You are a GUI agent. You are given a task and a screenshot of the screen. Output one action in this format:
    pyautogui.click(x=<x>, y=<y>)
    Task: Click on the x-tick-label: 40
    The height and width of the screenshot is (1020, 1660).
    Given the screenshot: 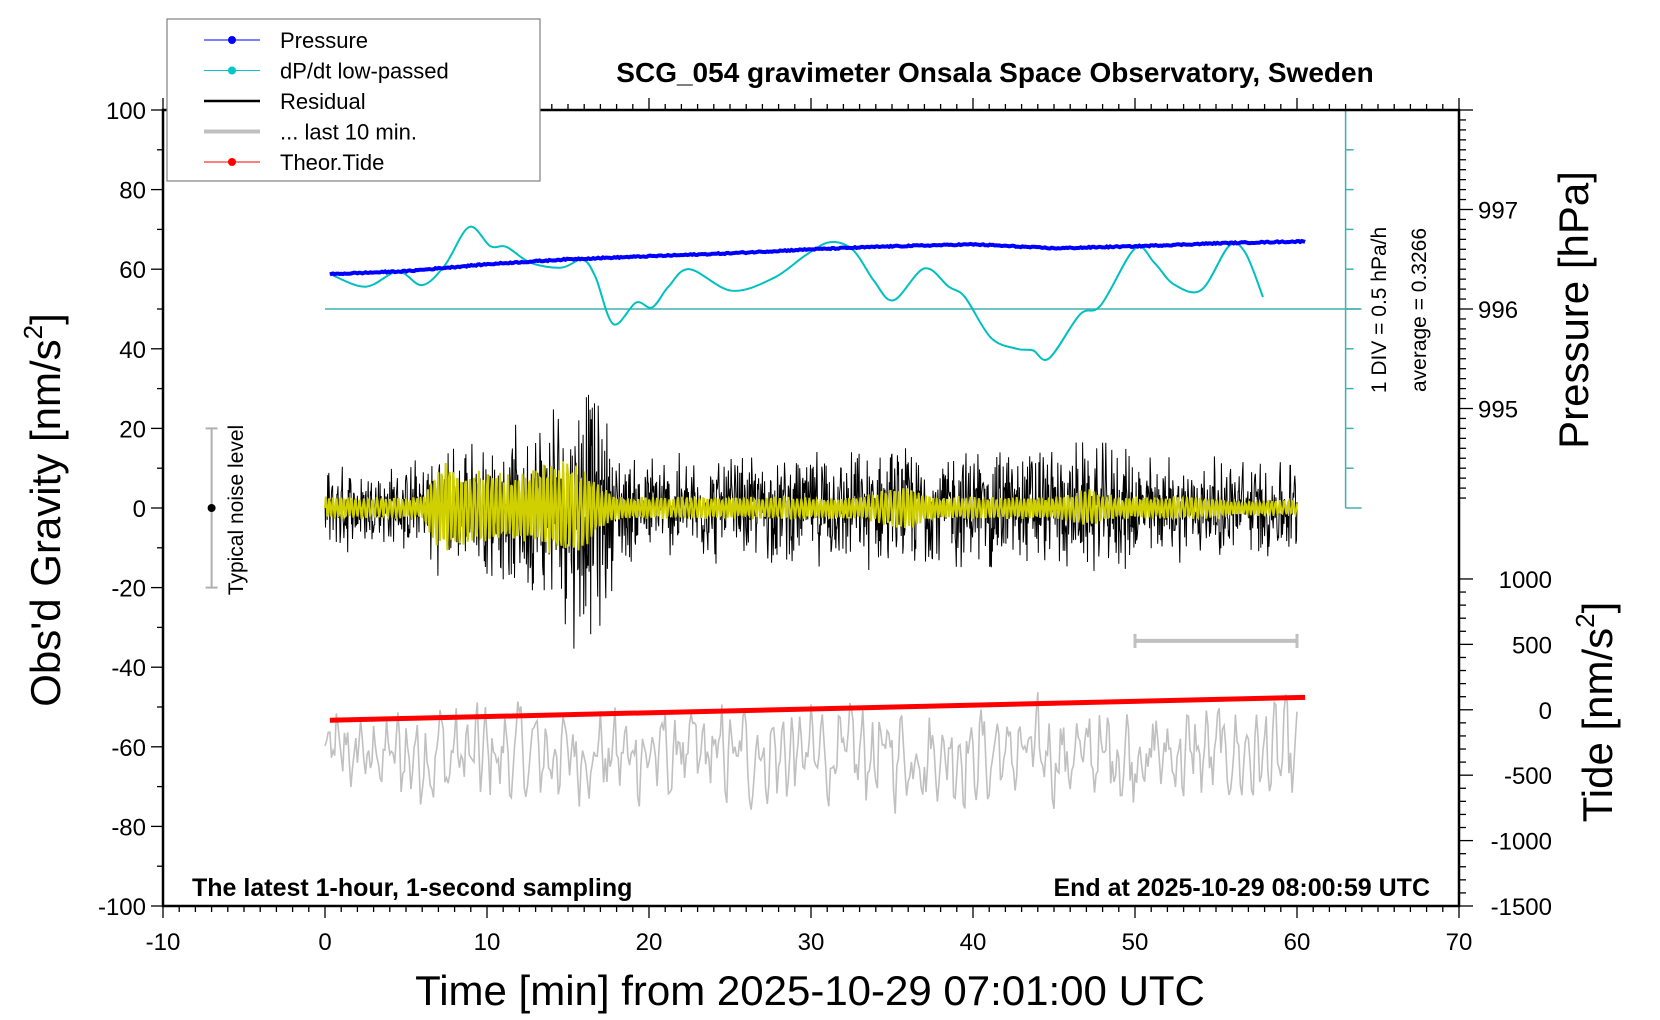 What is the action you would take?
    pyautogui.click(x=973, y=942)
    